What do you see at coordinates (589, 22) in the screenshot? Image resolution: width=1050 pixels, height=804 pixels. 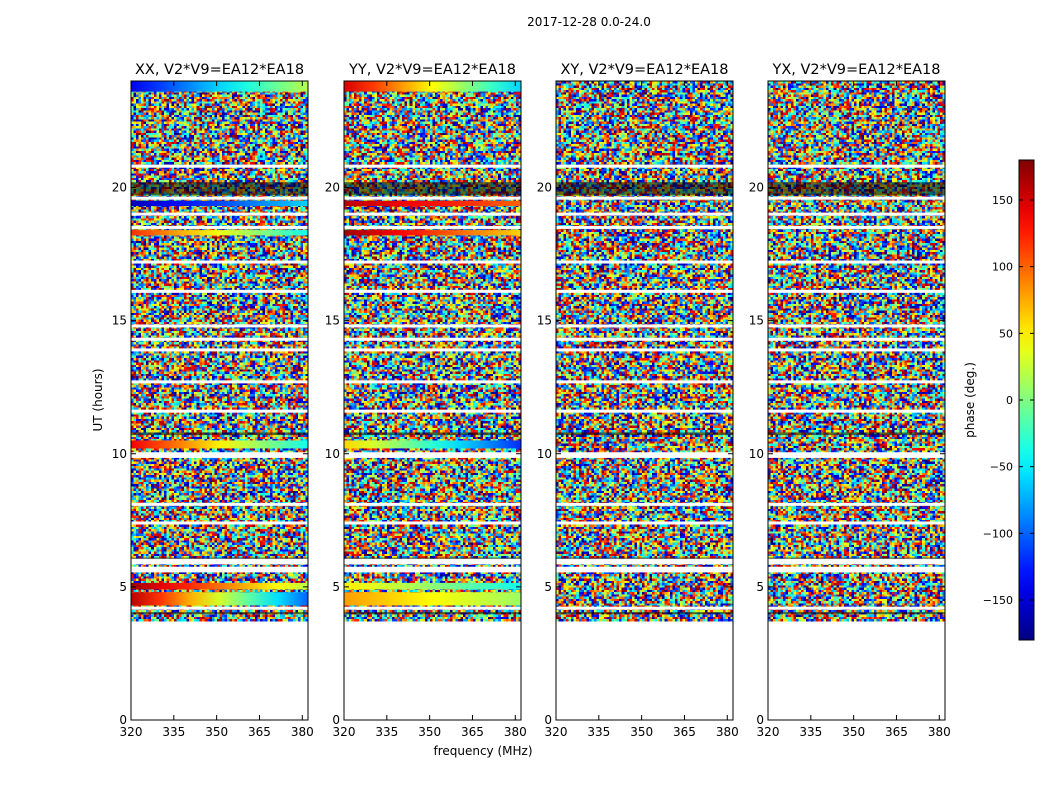 I see `figure-suptitle: 2017-12-28 0.0-24.0` at bounding box center [589, 22].